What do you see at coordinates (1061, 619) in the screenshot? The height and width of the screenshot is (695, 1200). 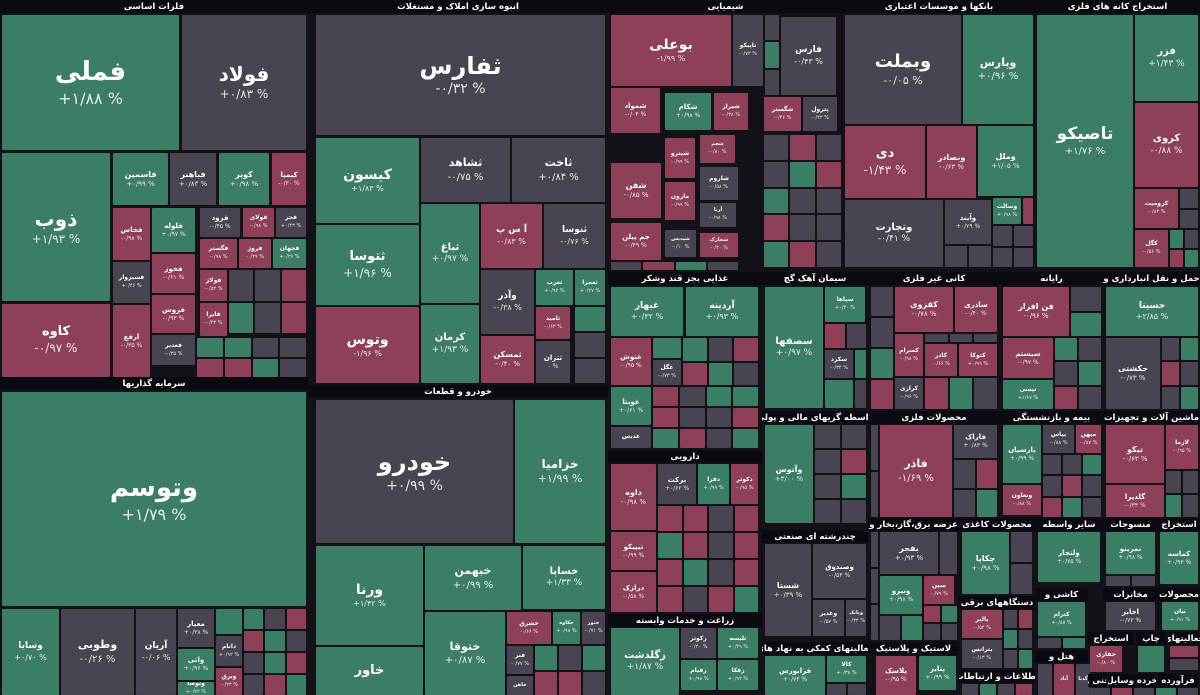 I see `stock-tile: کترام +۰/۸۸ %` at bounding box center [1061, 619].